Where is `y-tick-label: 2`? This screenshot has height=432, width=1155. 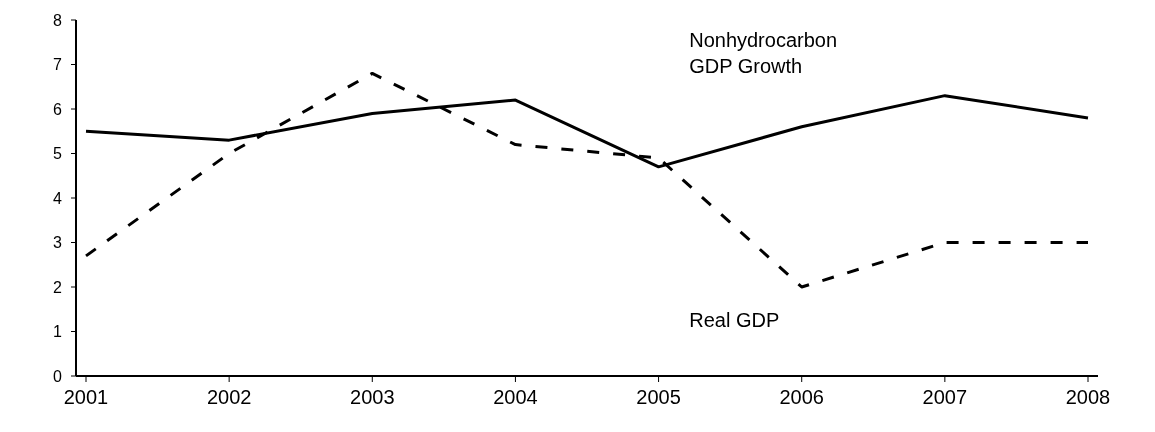
y-tick-label: 2 is located at coordinates (58, 287).